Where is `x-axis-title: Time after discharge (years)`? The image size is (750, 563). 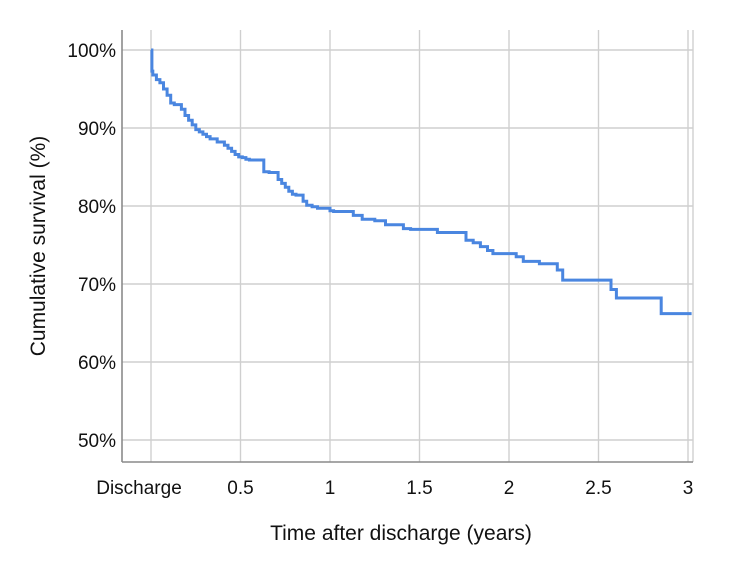
x-axis-title: Time after discharge (years) is located at coordinates (401, 533).